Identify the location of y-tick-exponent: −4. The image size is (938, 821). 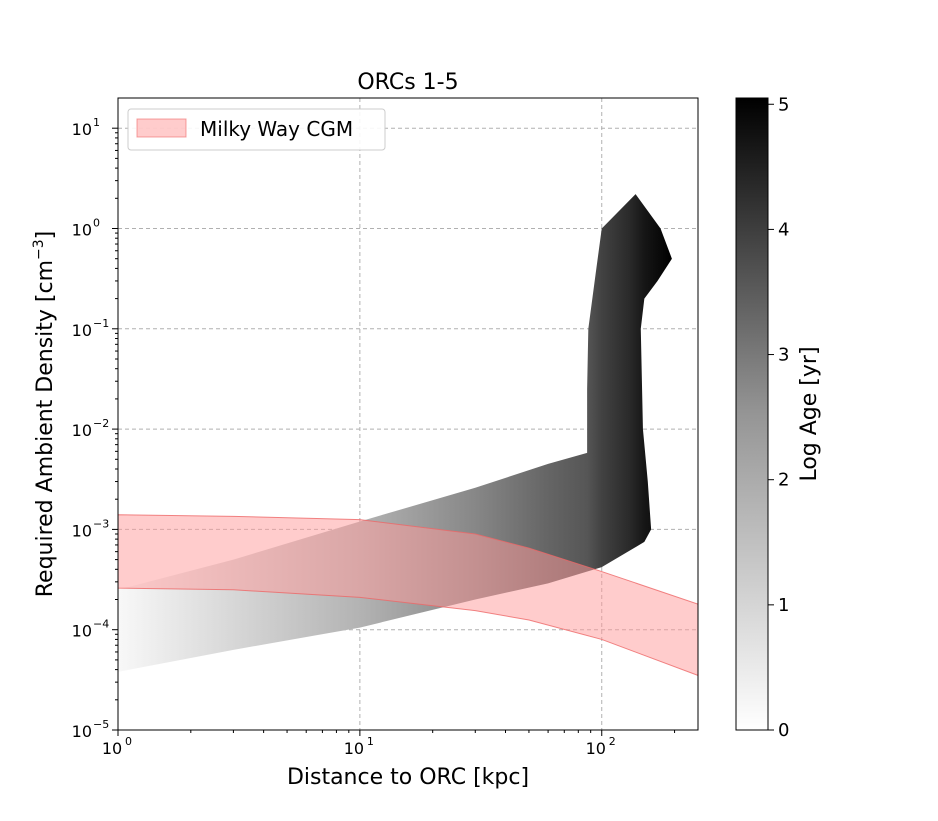
(101, 624).